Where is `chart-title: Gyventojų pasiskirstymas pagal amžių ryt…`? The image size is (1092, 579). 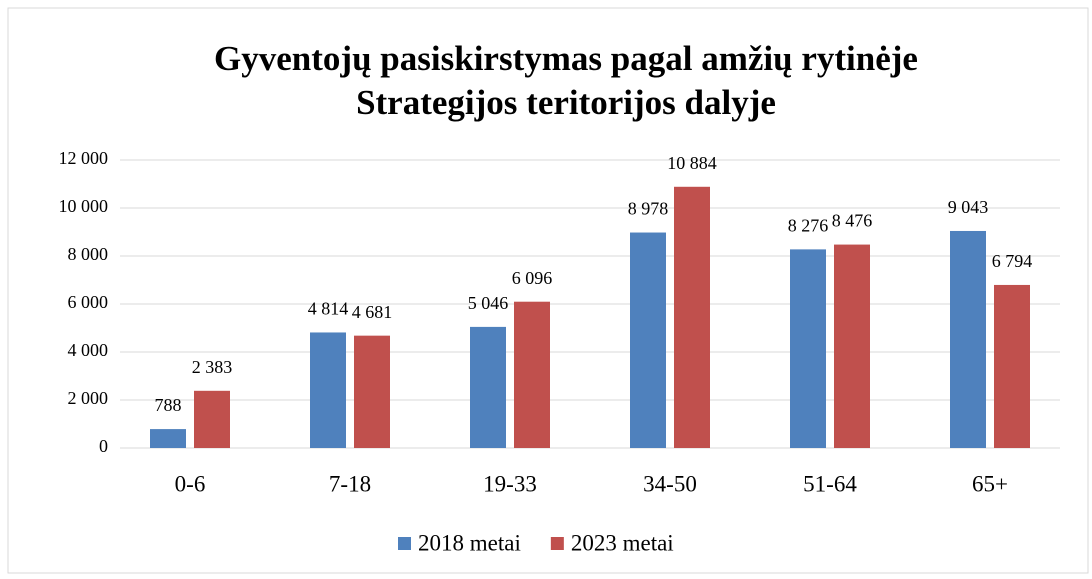 chart-title: Gyventojų pasiskirstymas pagal amžių ryt… is located at coordinates (566, 58).